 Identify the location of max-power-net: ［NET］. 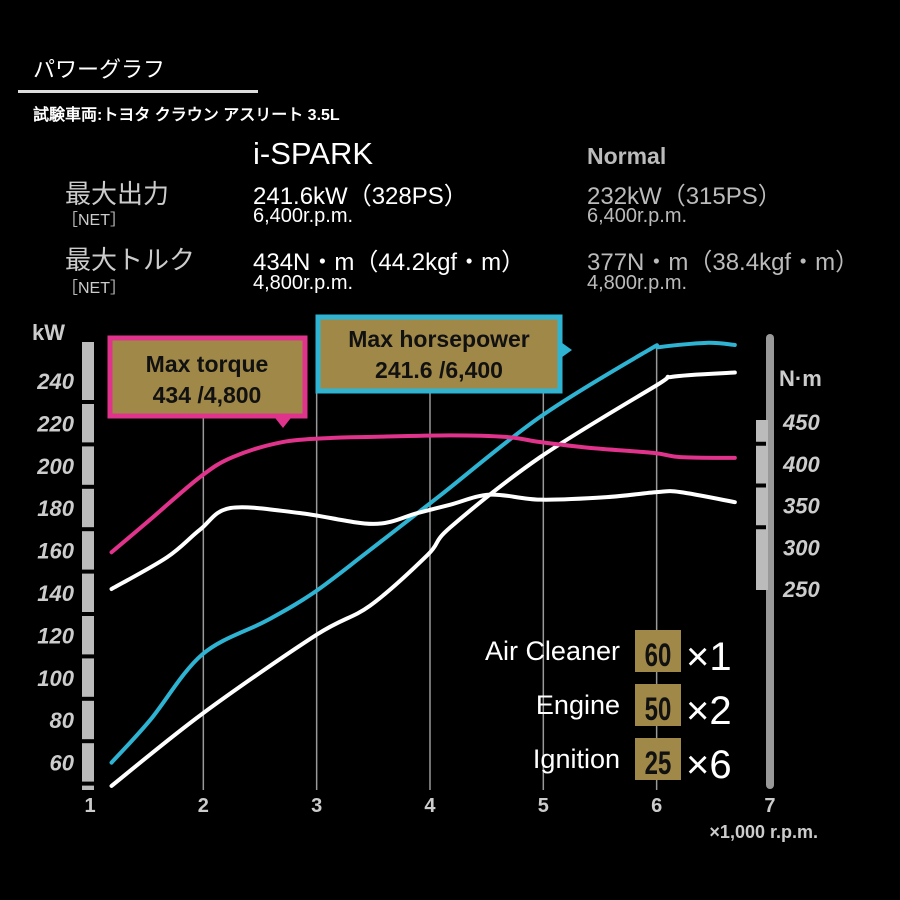
(94, 220).